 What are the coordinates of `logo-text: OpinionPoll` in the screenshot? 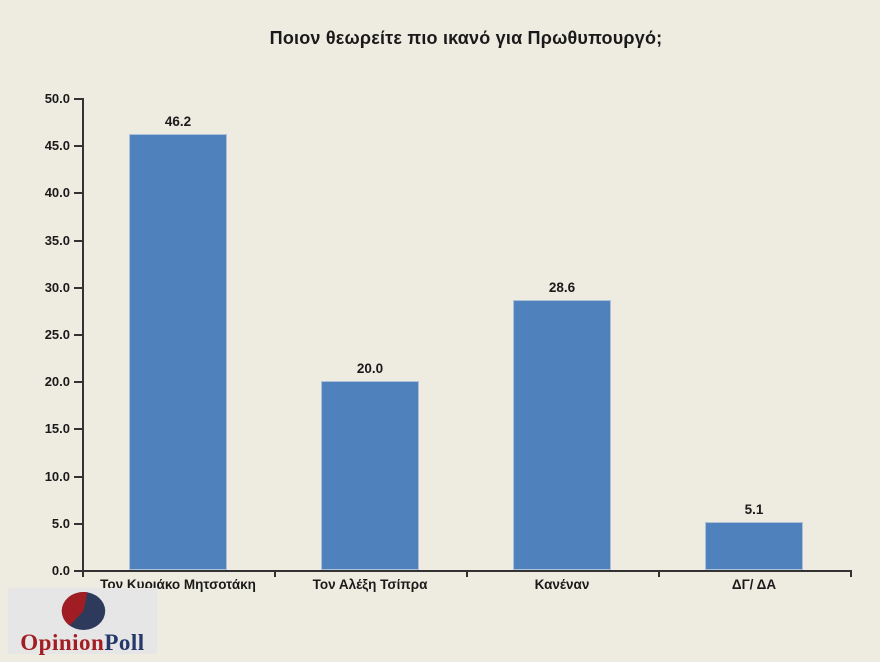 It's located at (82, 642).